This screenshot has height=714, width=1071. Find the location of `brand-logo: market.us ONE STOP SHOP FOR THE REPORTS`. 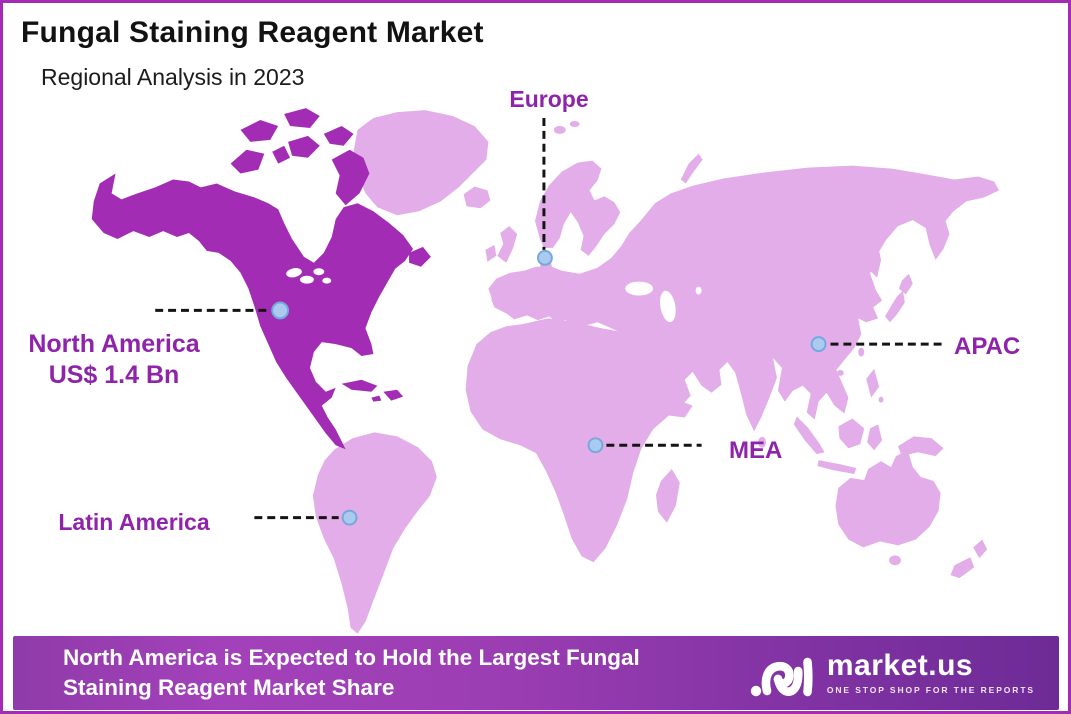

brand-logo: market.us ONE STOP SHOP FOR THE REPORTS is located at coordinates (892, 673).